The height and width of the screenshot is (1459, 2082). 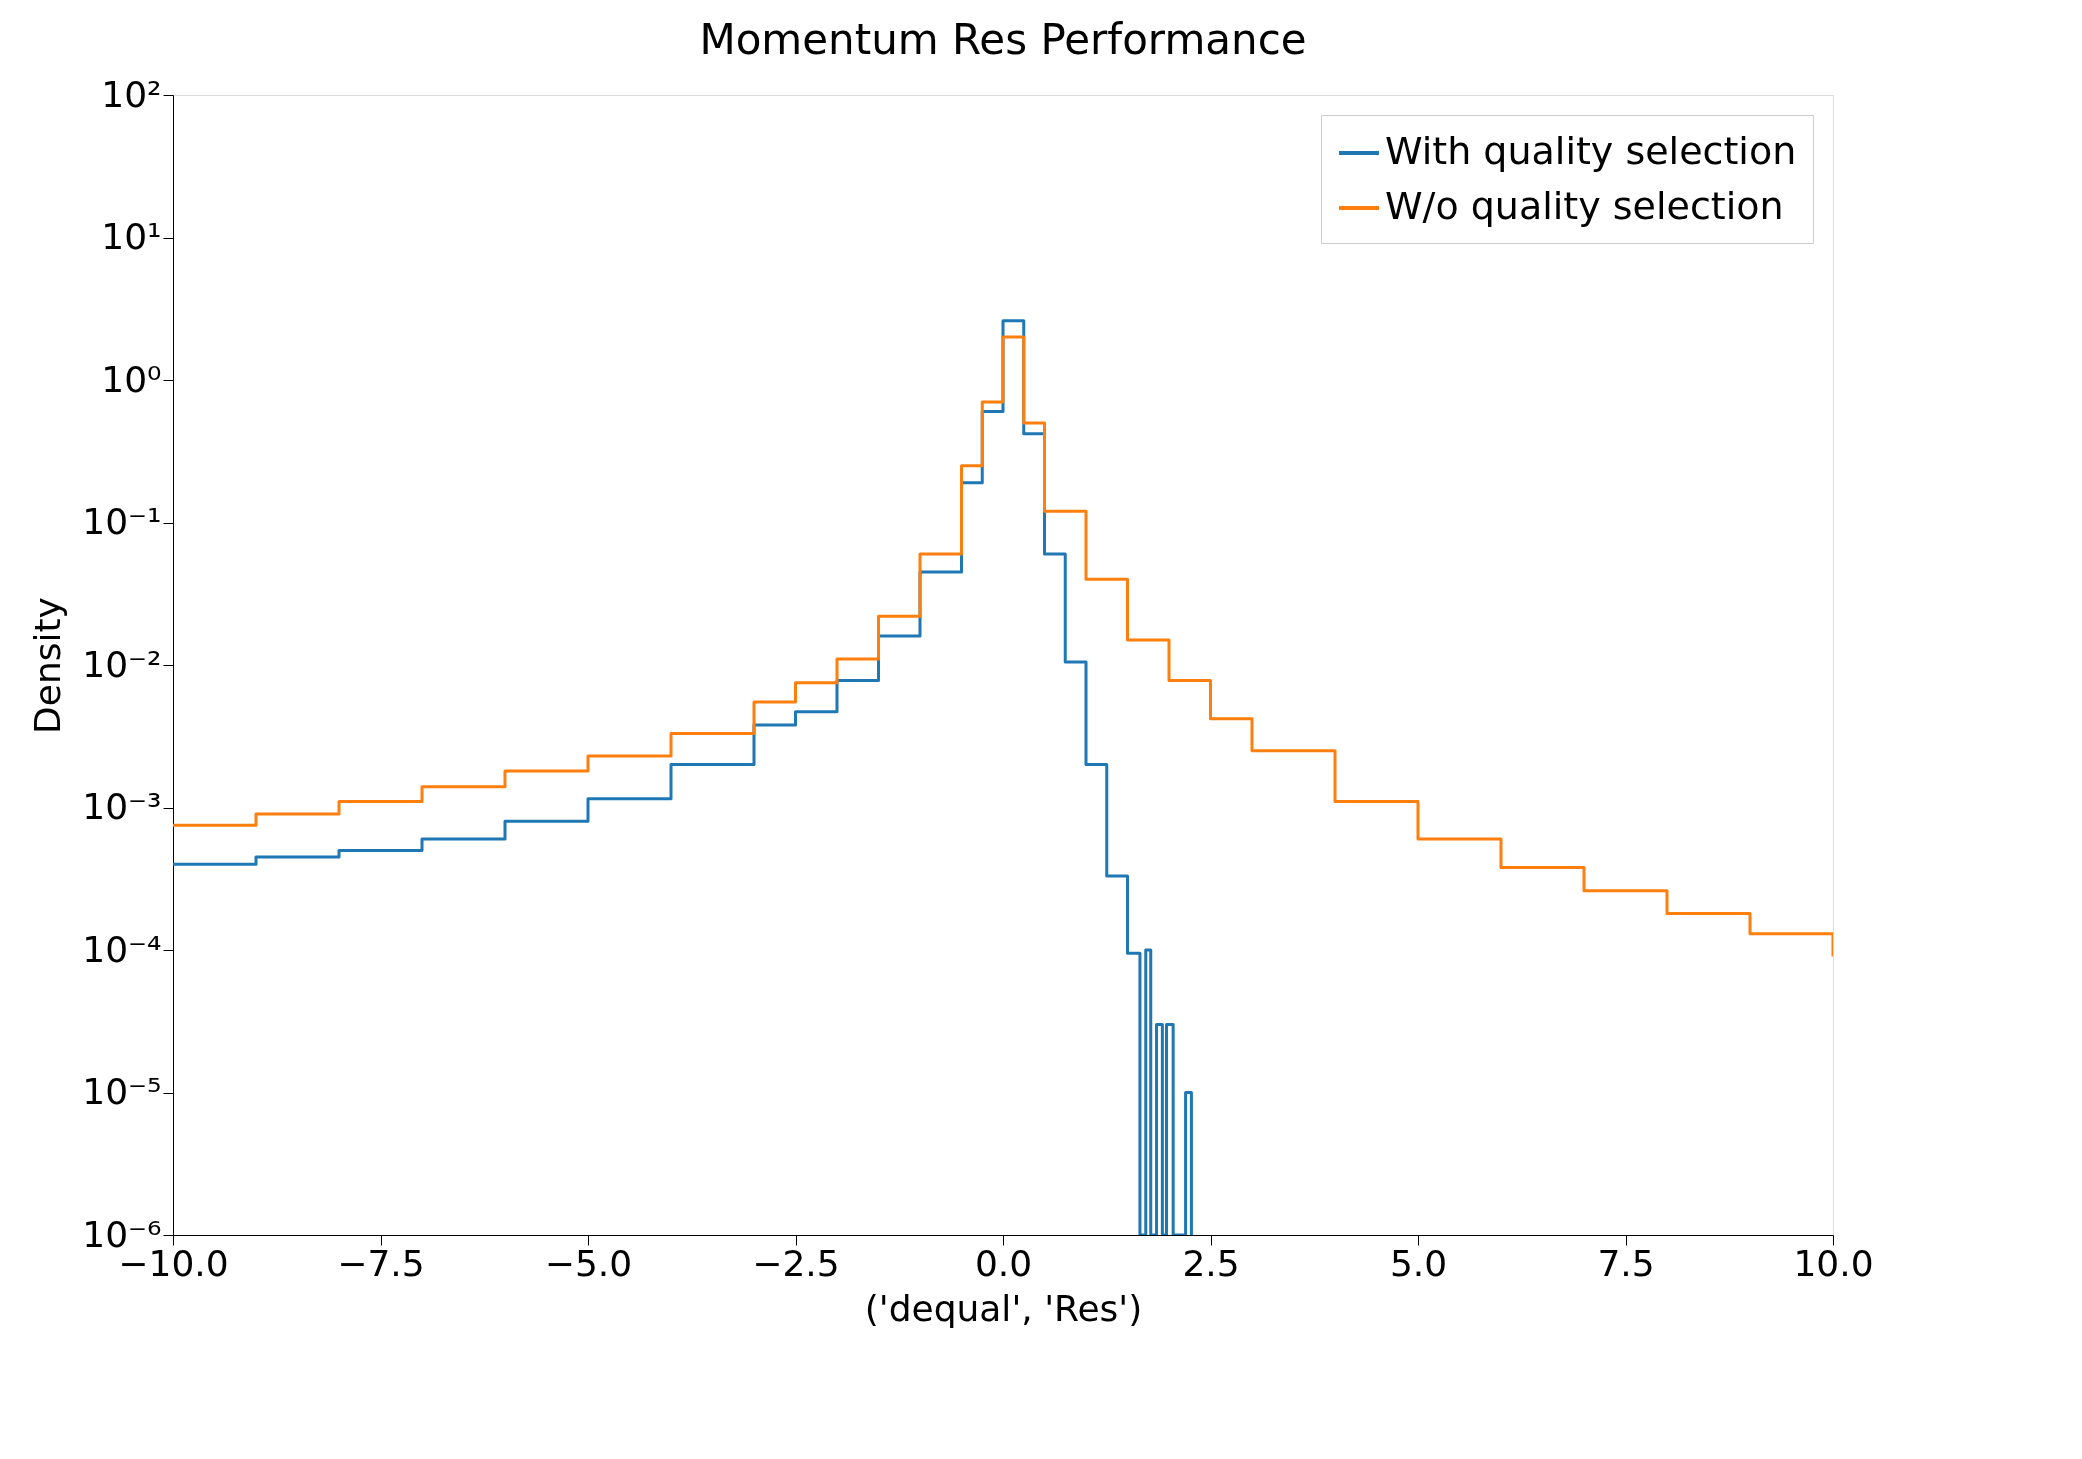 What do you see at coordinates (122, 949) in the screenshot?
I see `y-tick-label: 10⁻⁴` at bounding box center [122, 949].